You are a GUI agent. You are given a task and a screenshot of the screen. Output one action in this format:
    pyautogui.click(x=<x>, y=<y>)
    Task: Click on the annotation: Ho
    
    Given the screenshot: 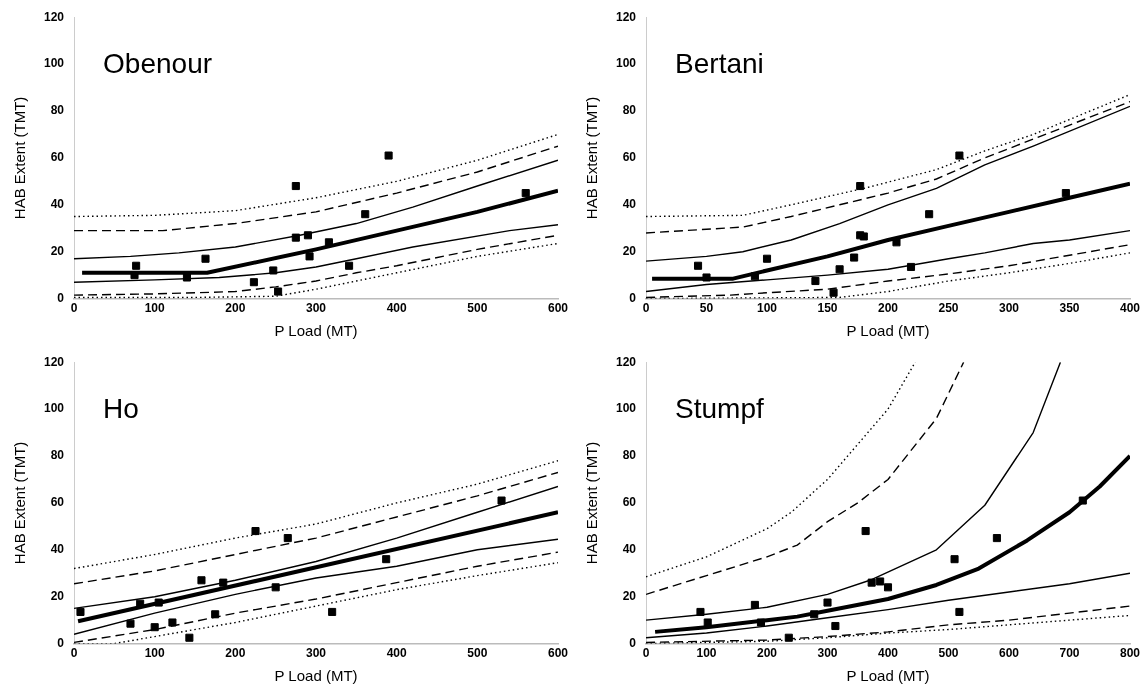 What is the action you would take?
    pyautogui.click(x=121, y=408)
    